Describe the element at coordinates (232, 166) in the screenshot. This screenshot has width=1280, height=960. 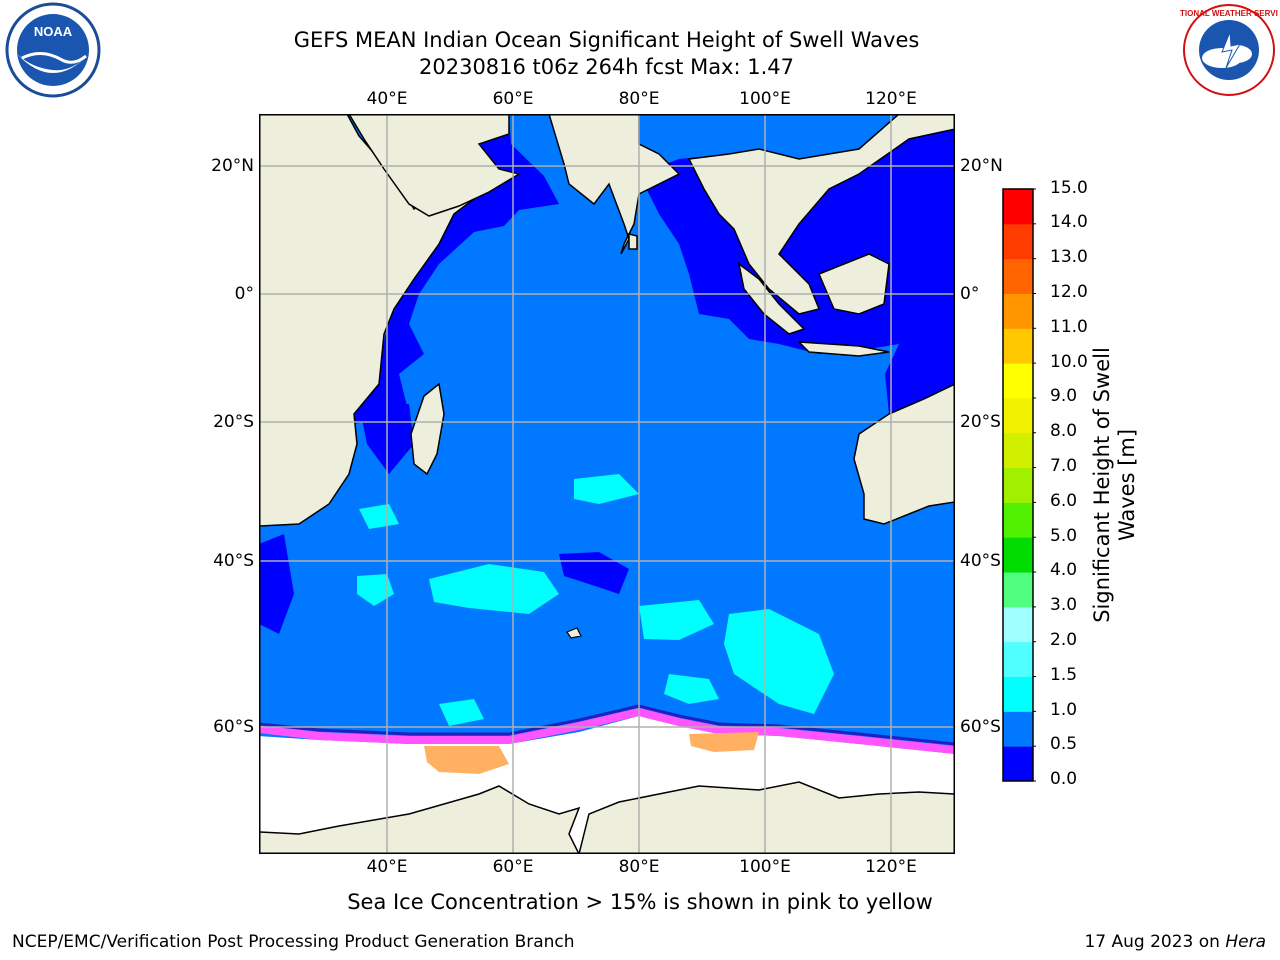
I see `lat-label-left-20n: 20°N` at that location.